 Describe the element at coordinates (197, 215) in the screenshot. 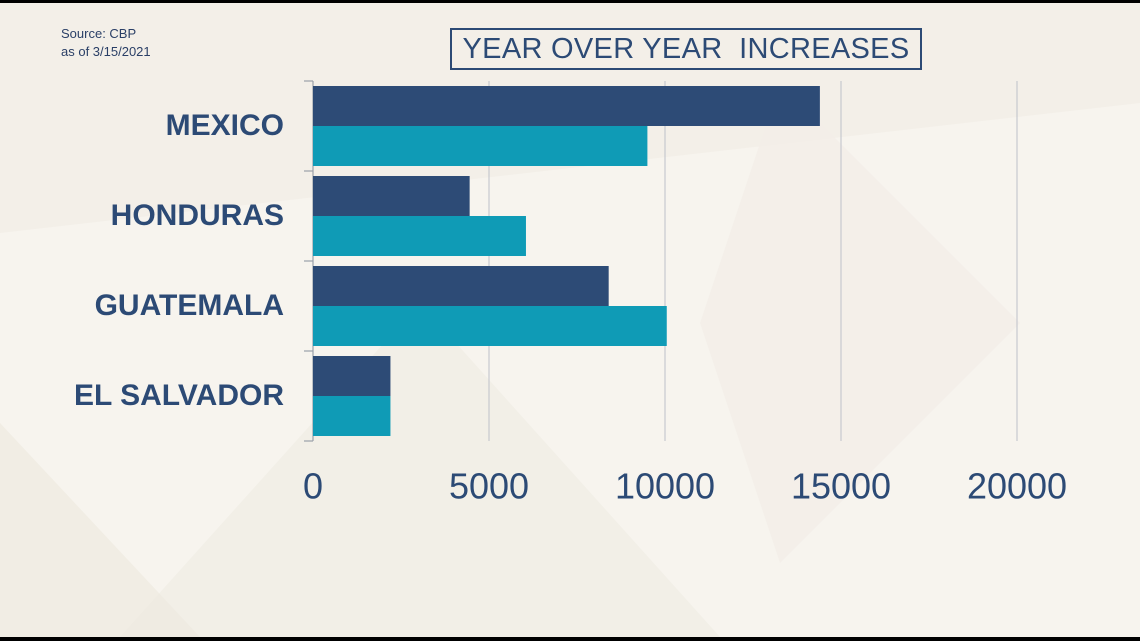

I see `category-label: HONDURAS` at that location.